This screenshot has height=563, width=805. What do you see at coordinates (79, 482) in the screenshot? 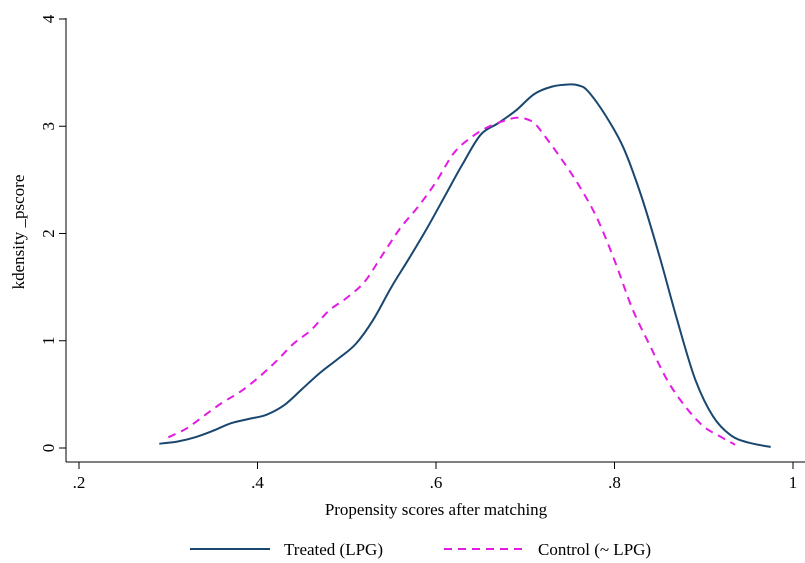
I see `x-tick-label: .2` at bounding box center [79, 482].